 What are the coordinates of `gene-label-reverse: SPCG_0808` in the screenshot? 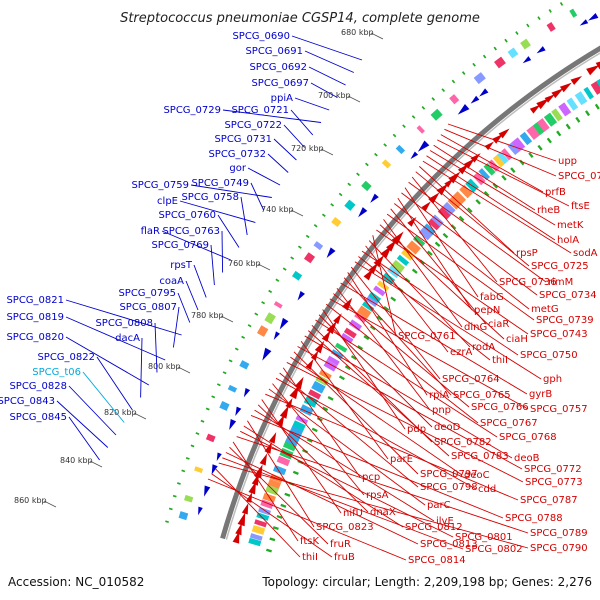 It's located at (124, 323).